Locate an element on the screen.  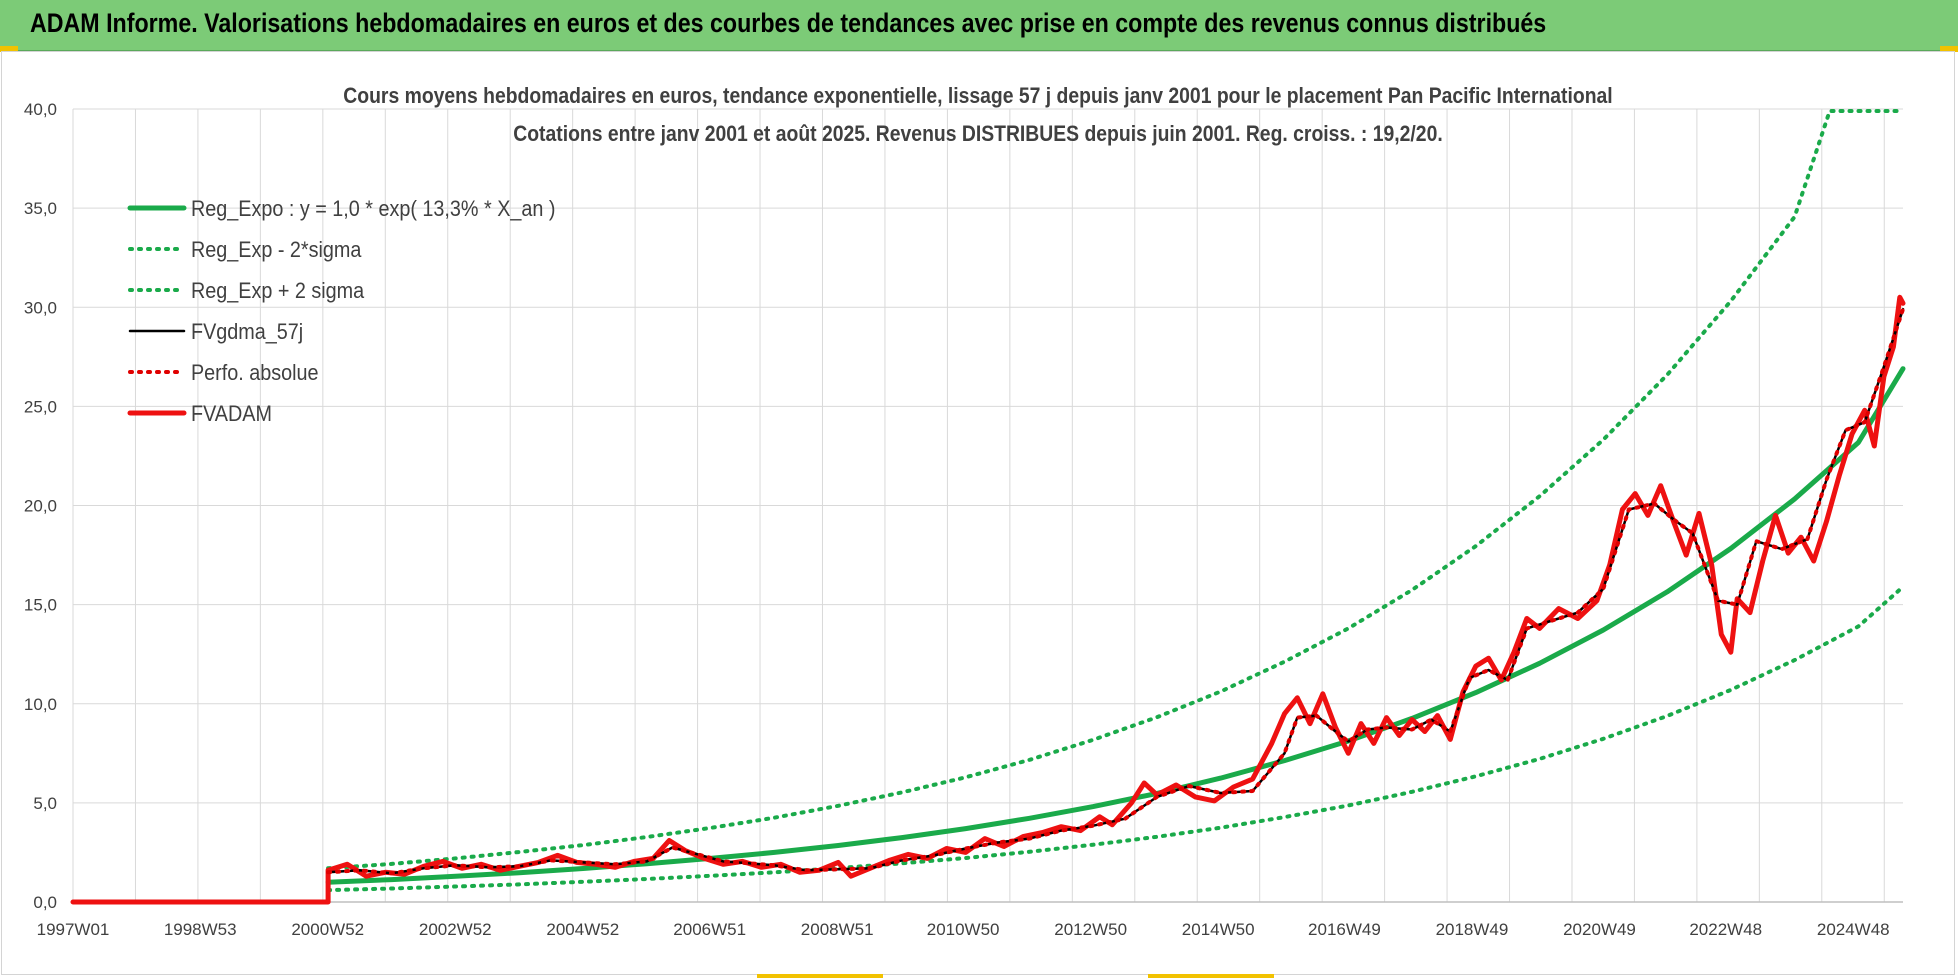
x-tick-label: 2002W52 is located at coordinates (455, 929).